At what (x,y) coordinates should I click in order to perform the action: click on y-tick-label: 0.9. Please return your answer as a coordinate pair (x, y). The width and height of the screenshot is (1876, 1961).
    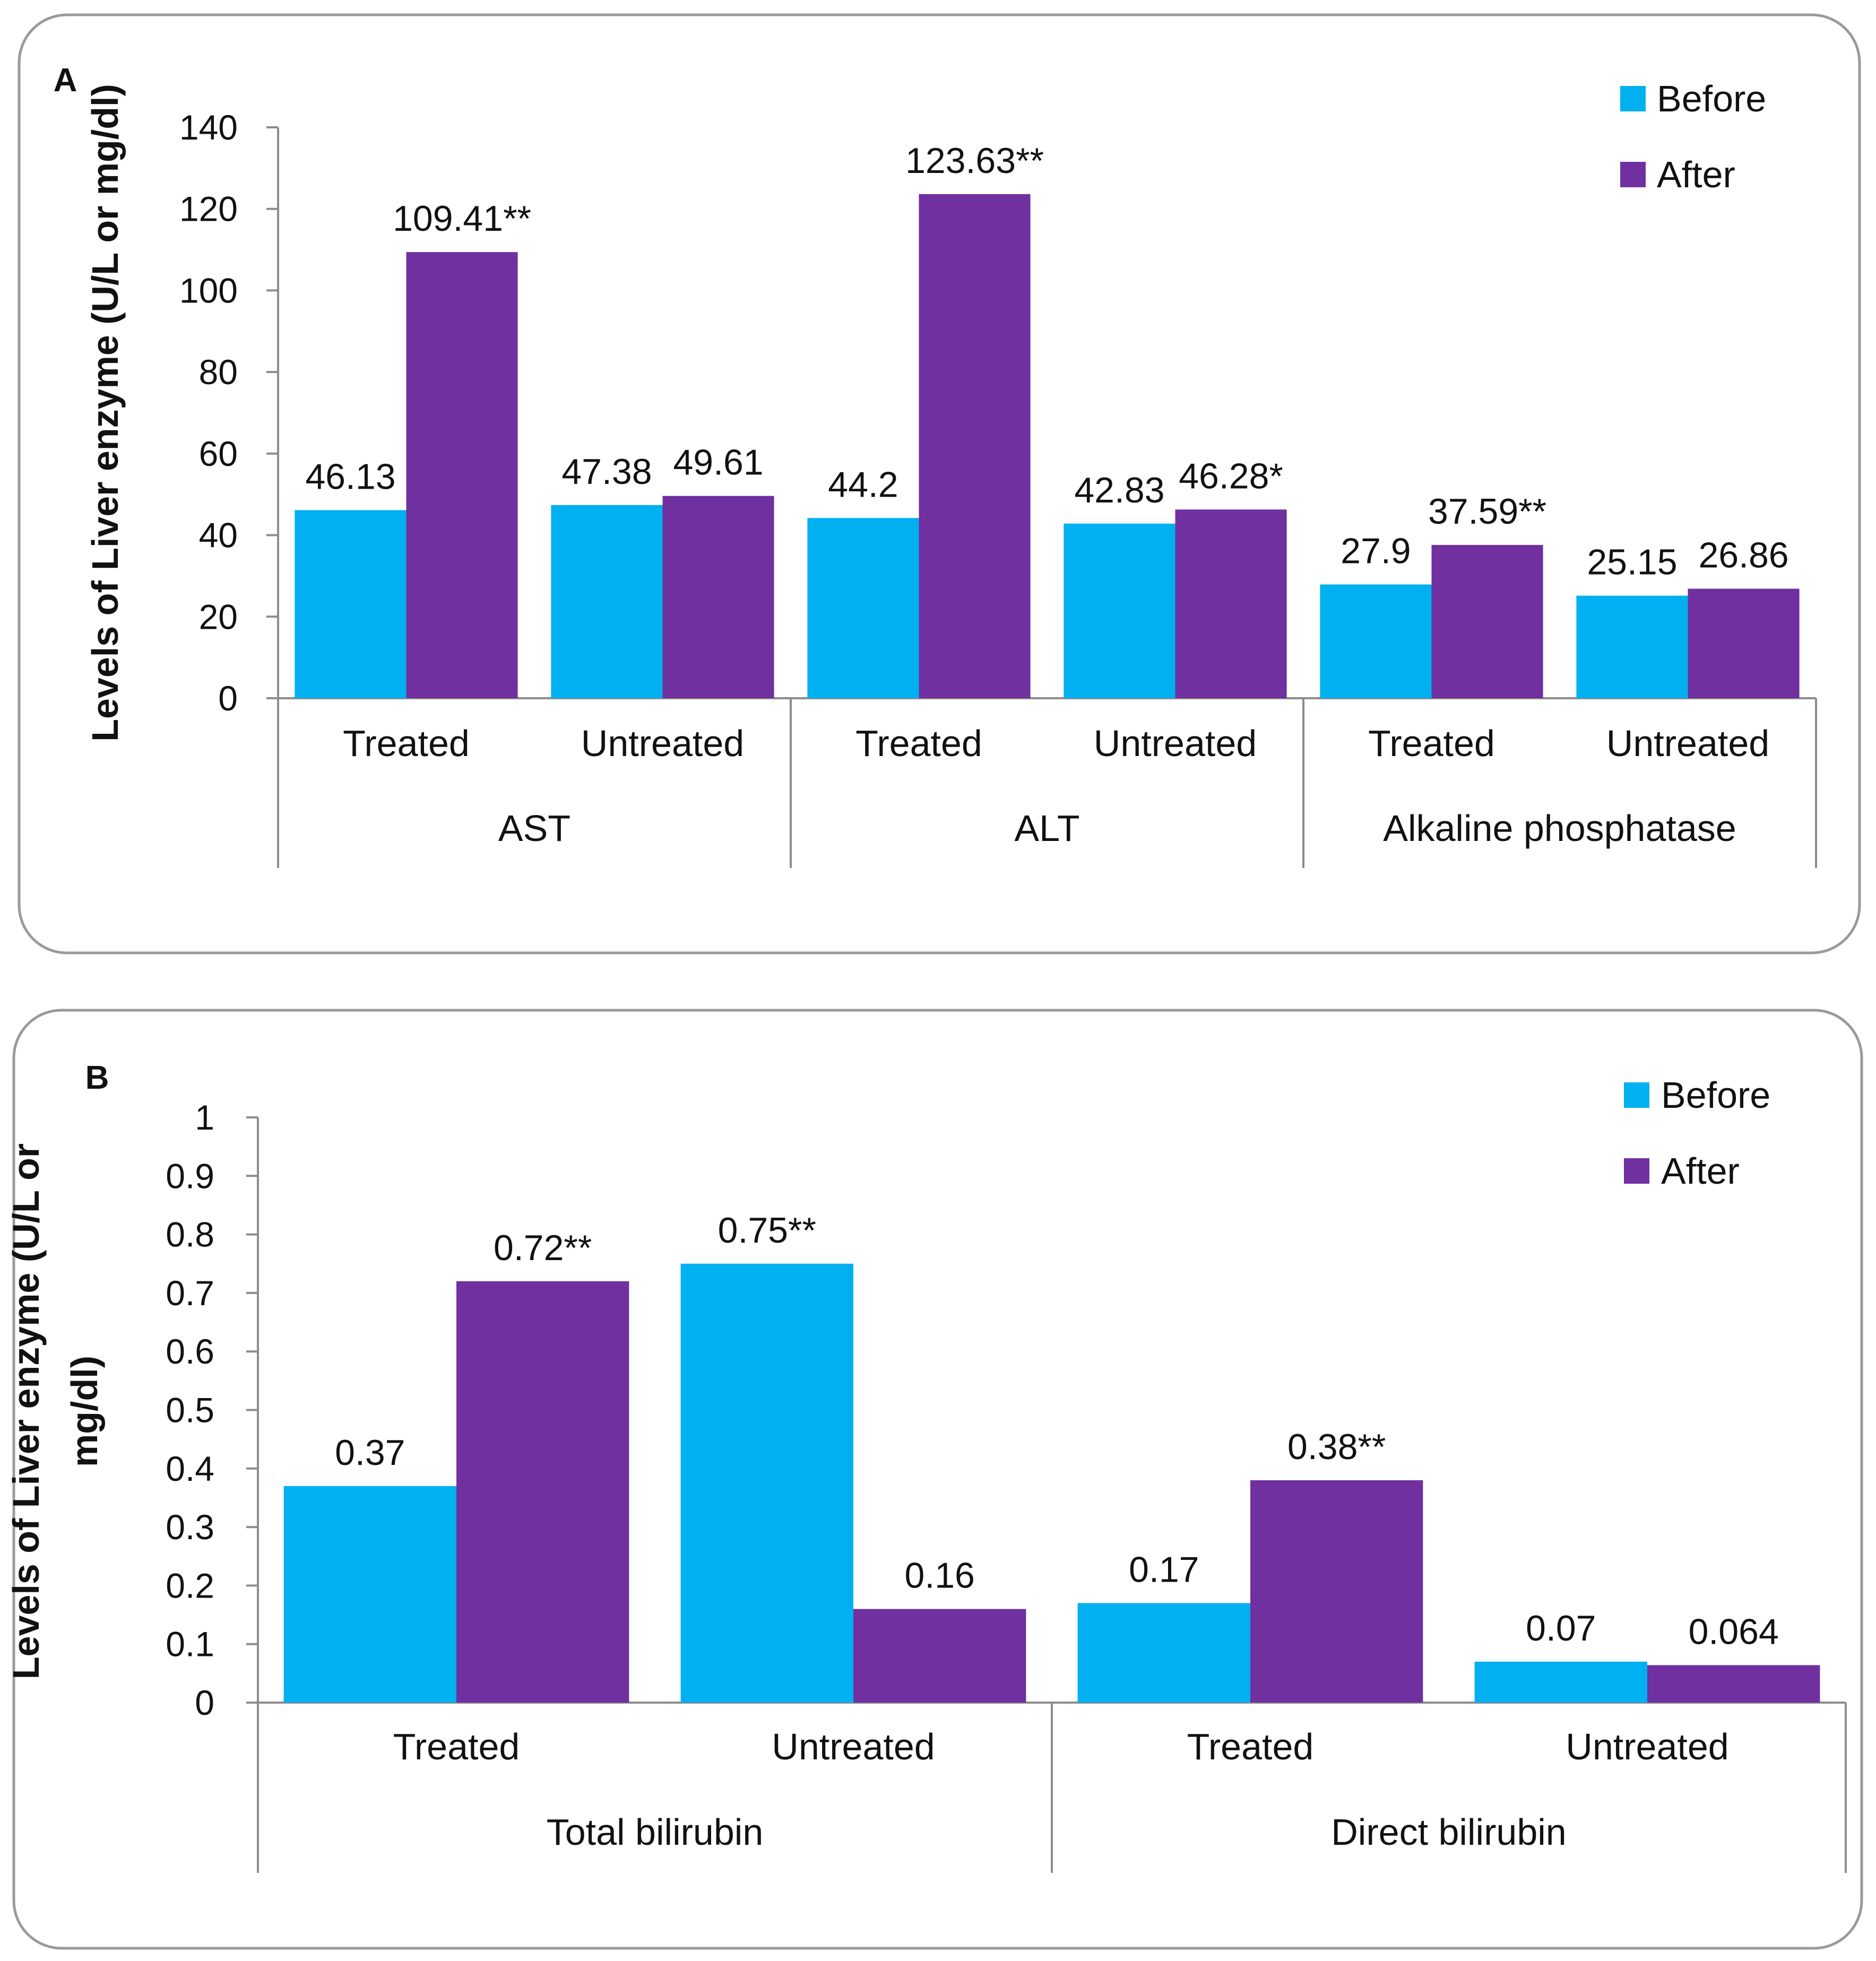
    Looking at the image, I should click on (190, 1176).